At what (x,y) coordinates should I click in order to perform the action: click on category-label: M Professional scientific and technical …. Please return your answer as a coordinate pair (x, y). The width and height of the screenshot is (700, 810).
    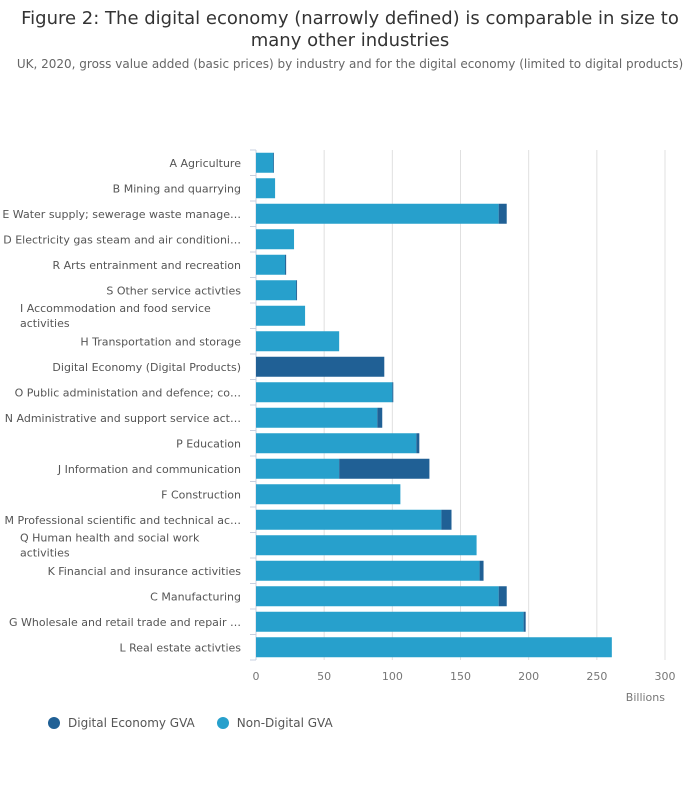
    Looking at the image, I should click on (123, 520).